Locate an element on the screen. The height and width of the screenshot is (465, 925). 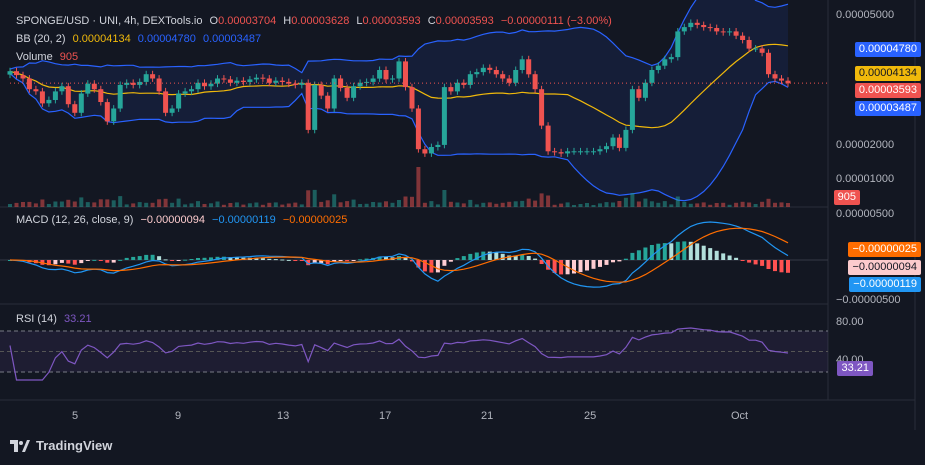
rsi-tick-80: 80.00 is located at coordinates (850, 322).